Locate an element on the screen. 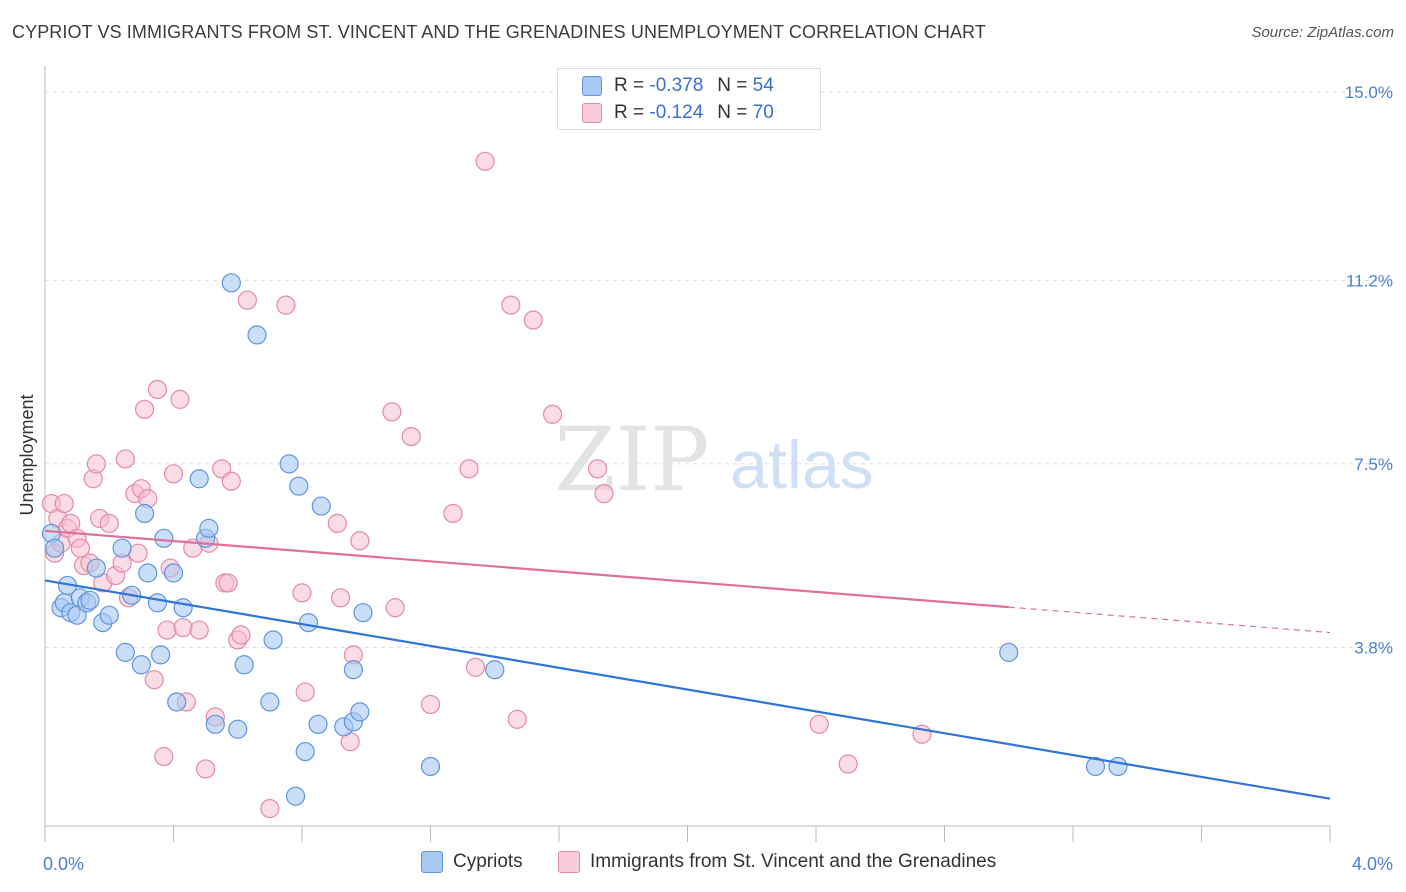 This screenshot has height=892, width=1406. correlation-legend: R = -0.378 N = 54 R = -0.124 N = 70 is located at coordinates (689, 99).